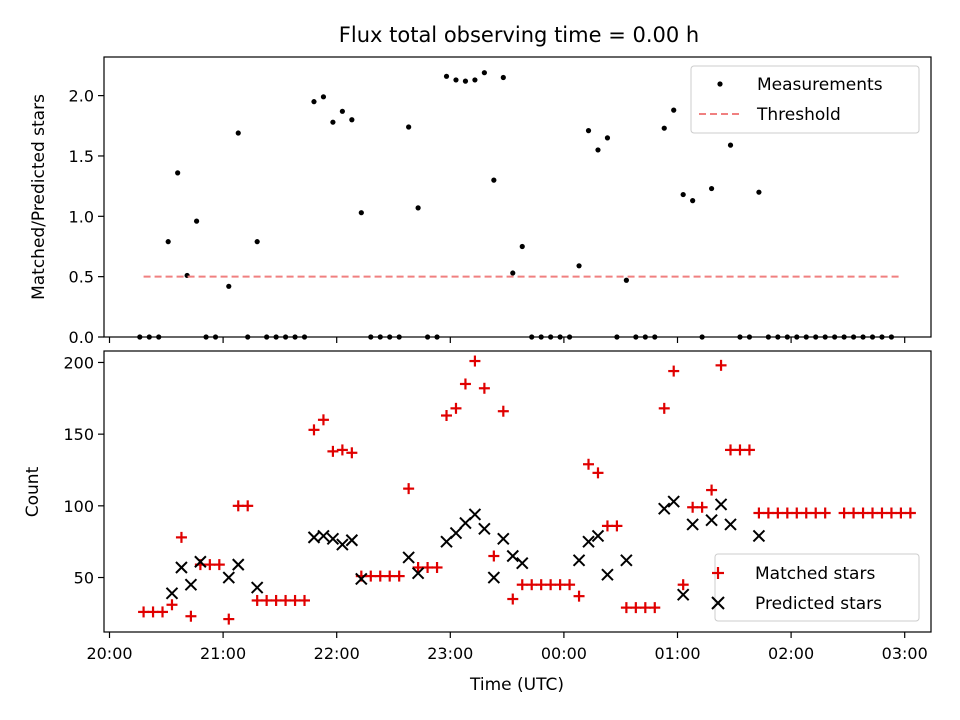  What do you see at coordinates (81, 96) in the screenshot?
I see `ratio-y-tick-label: 2.0` at bounding box center [81, 96].